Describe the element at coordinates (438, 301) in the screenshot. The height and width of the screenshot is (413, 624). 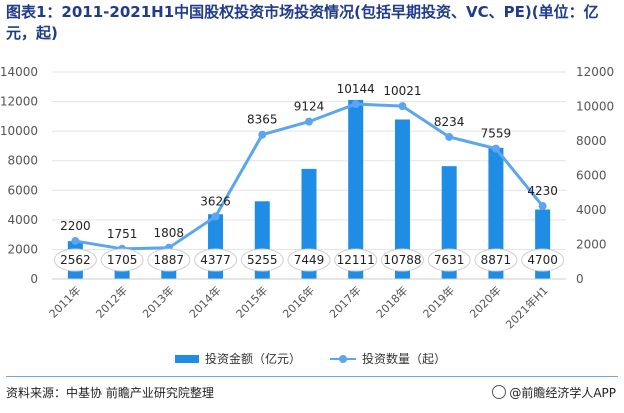
I see `x-tick-label: 2019年` at that location.